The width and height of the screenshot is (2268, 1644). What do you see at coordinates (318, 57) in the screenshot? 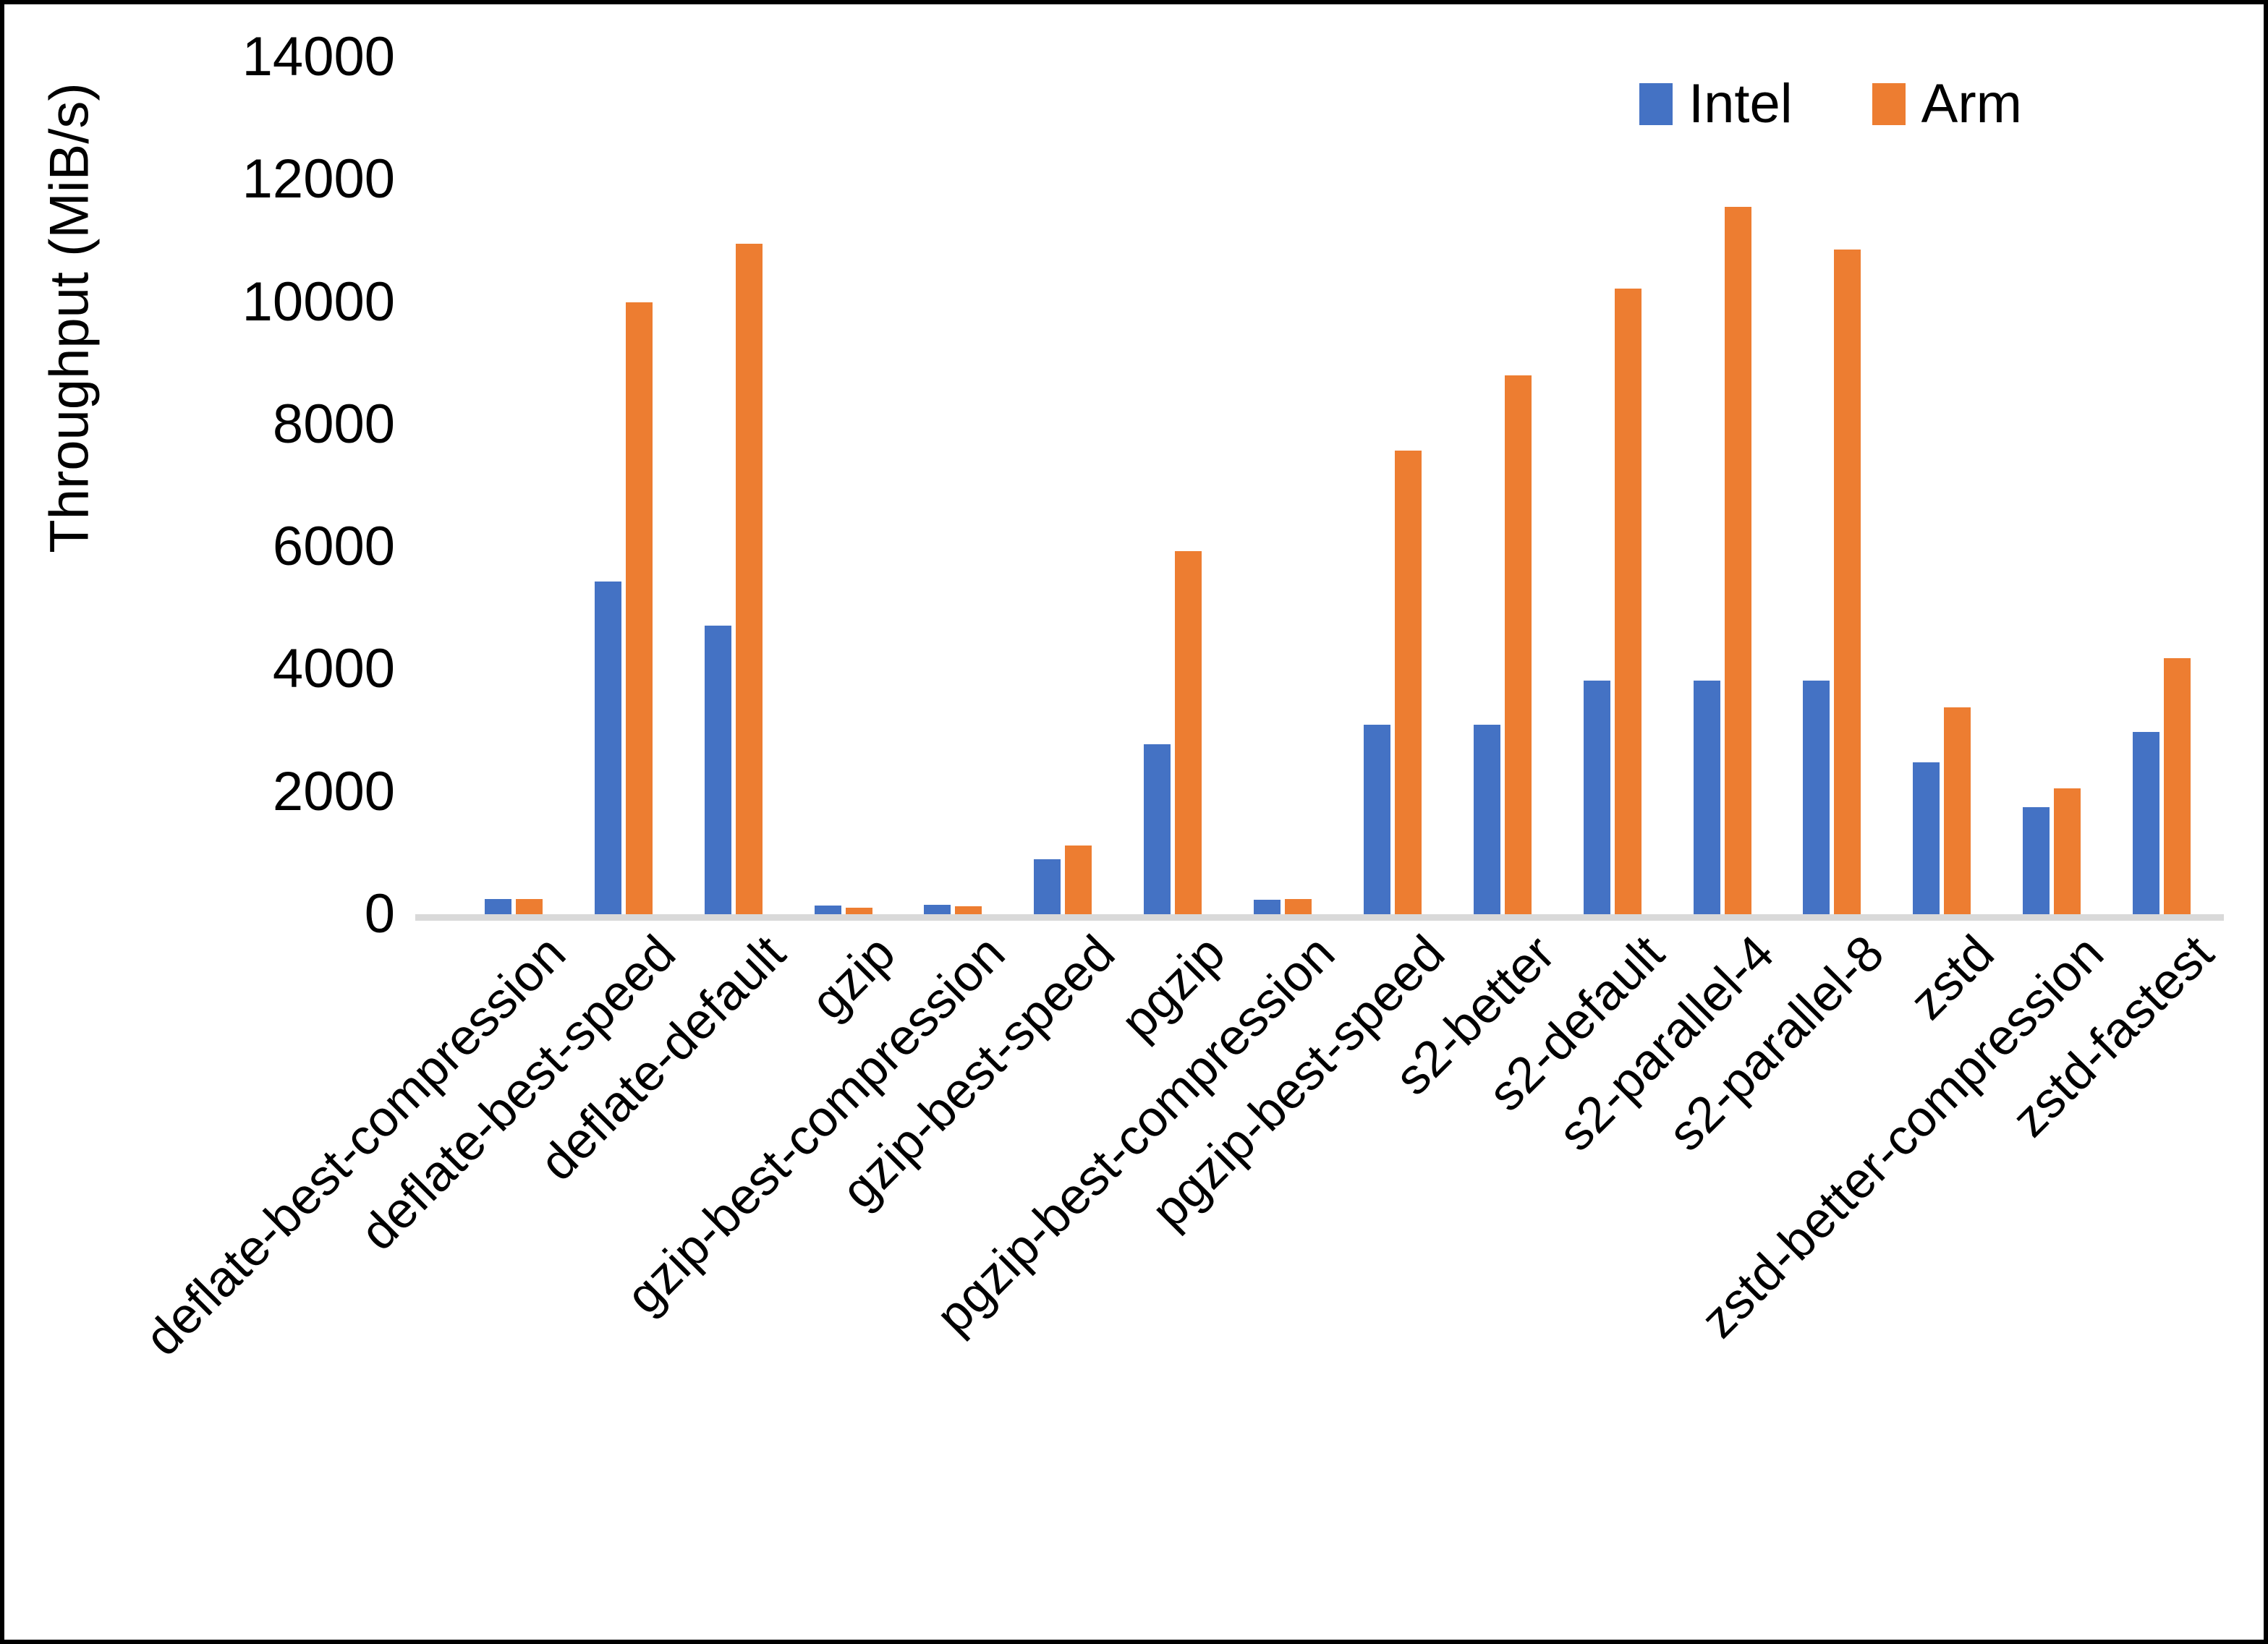
I see `y-axis-tick-14000: 14000` at bounding box center [318, 57].